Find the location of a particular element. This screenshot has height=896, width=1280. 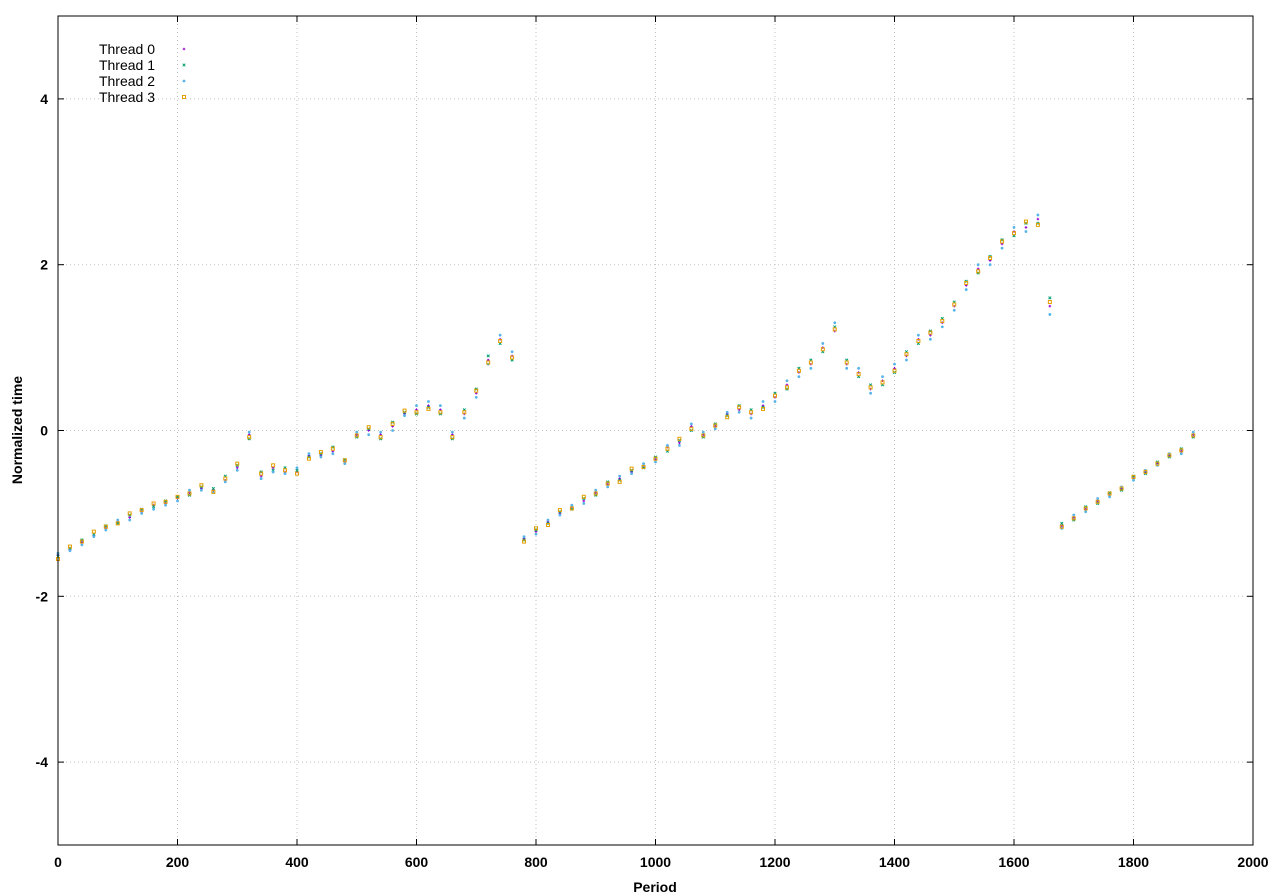

y-tick-label: -2 is located at coordinates (42, 596).